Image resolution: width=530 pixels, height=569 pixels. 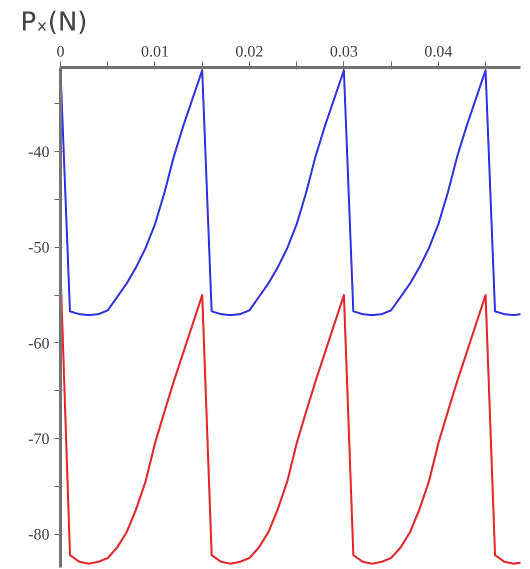 I want to click on y-tick-label: -40, so click(x=39, y=153).